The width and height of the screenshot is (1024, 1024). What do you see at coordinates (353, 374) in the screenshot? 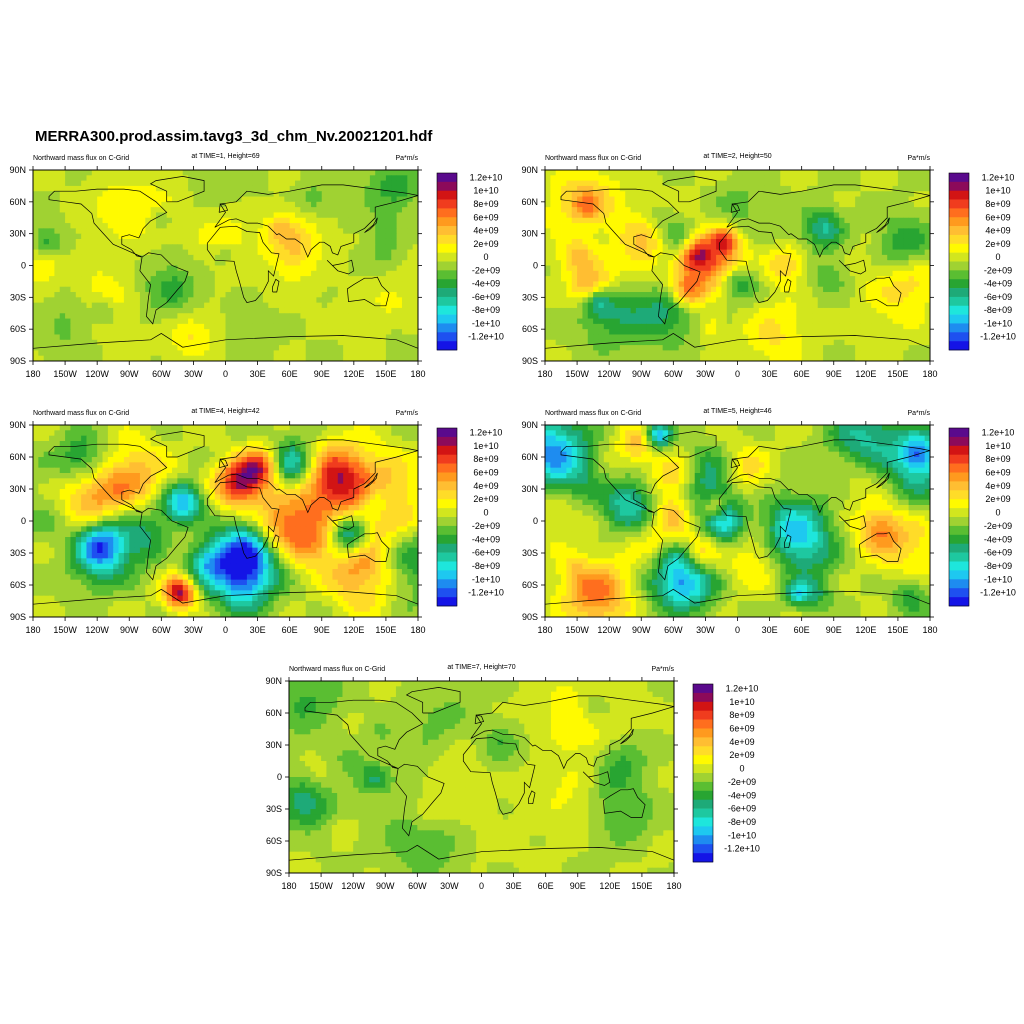
I see `lon-tick-label: 120E` at bounding box center [353, 374].